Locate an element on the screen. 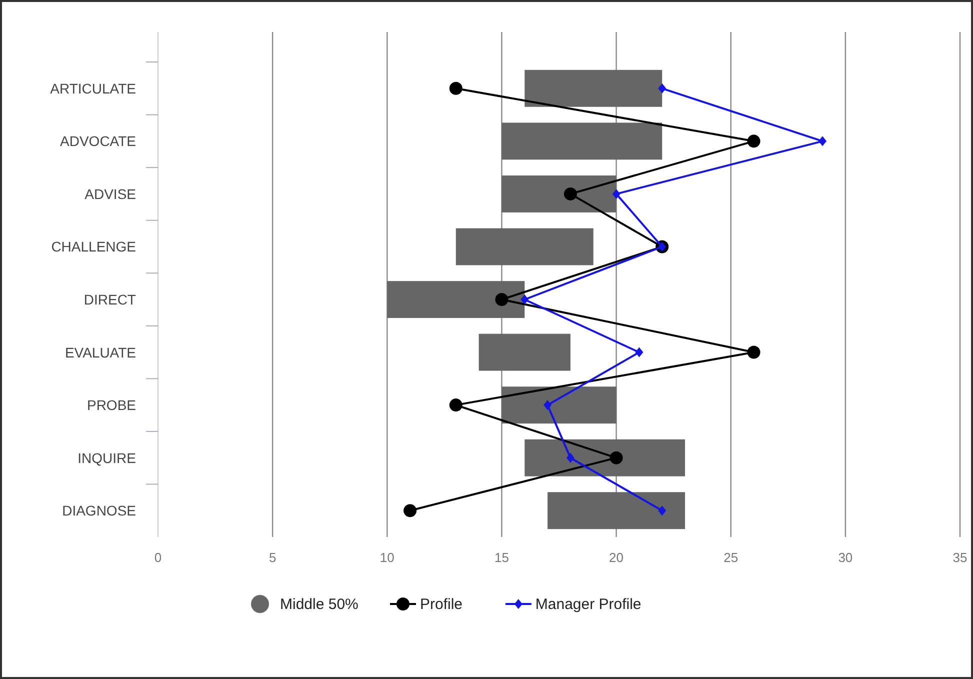 This screenshot has height=679, width=973. x-tick-label: 5 is located at coordinates (272, 557).